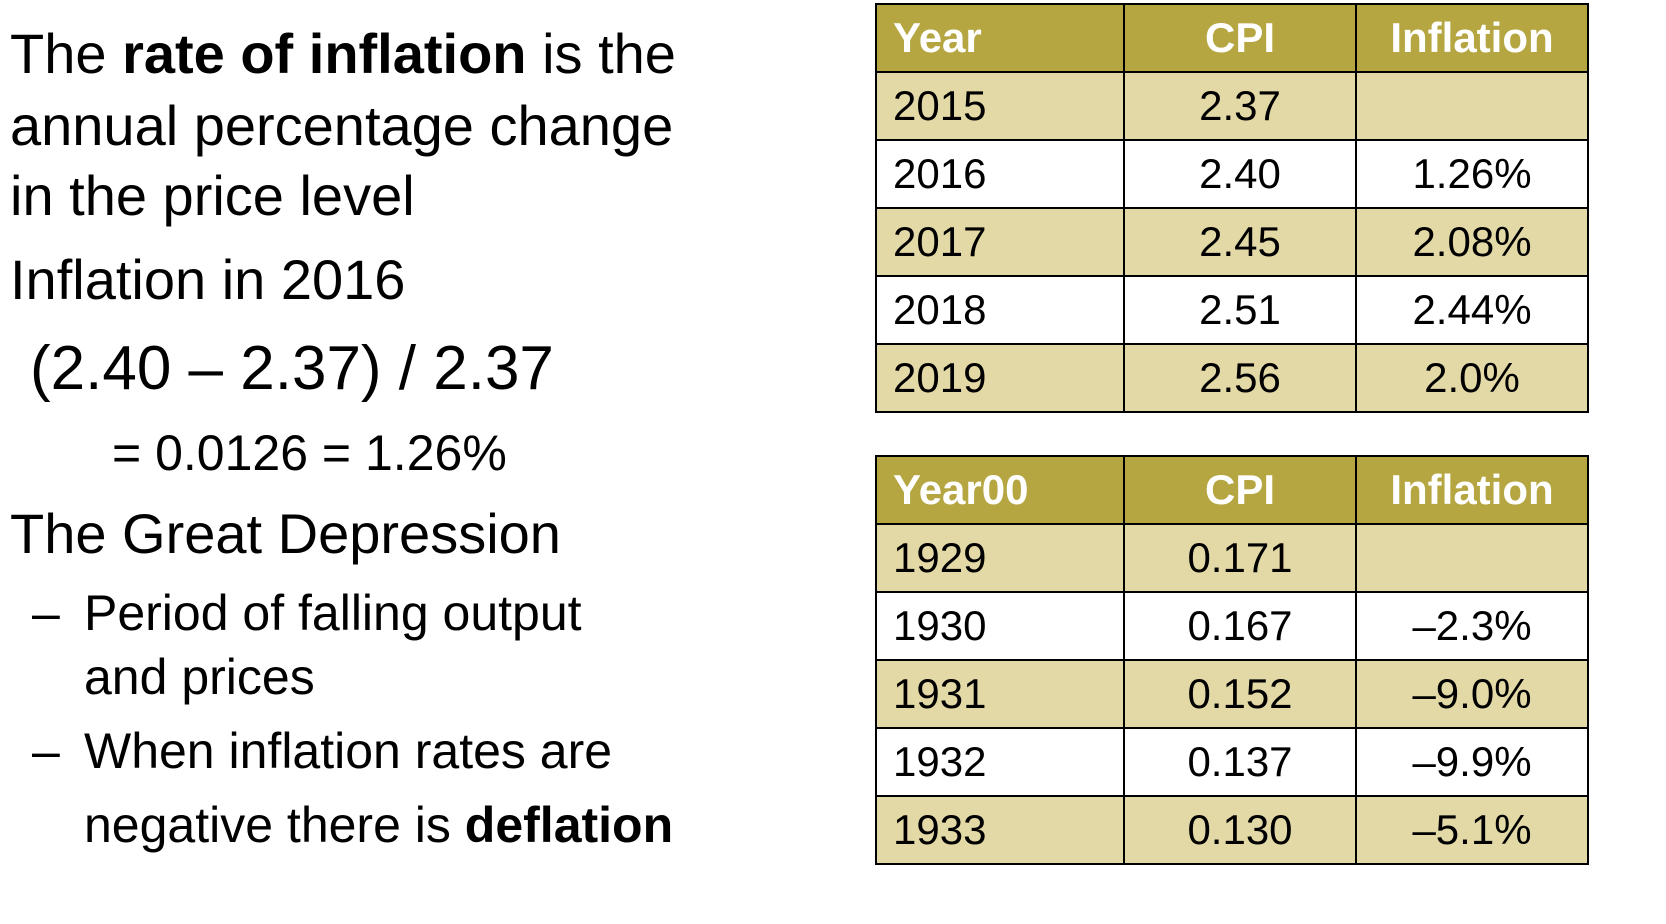 The height and width of the screenshot is (924, 1666). I want to click on definition-line-2: annual percentage change, so click(342, 125).